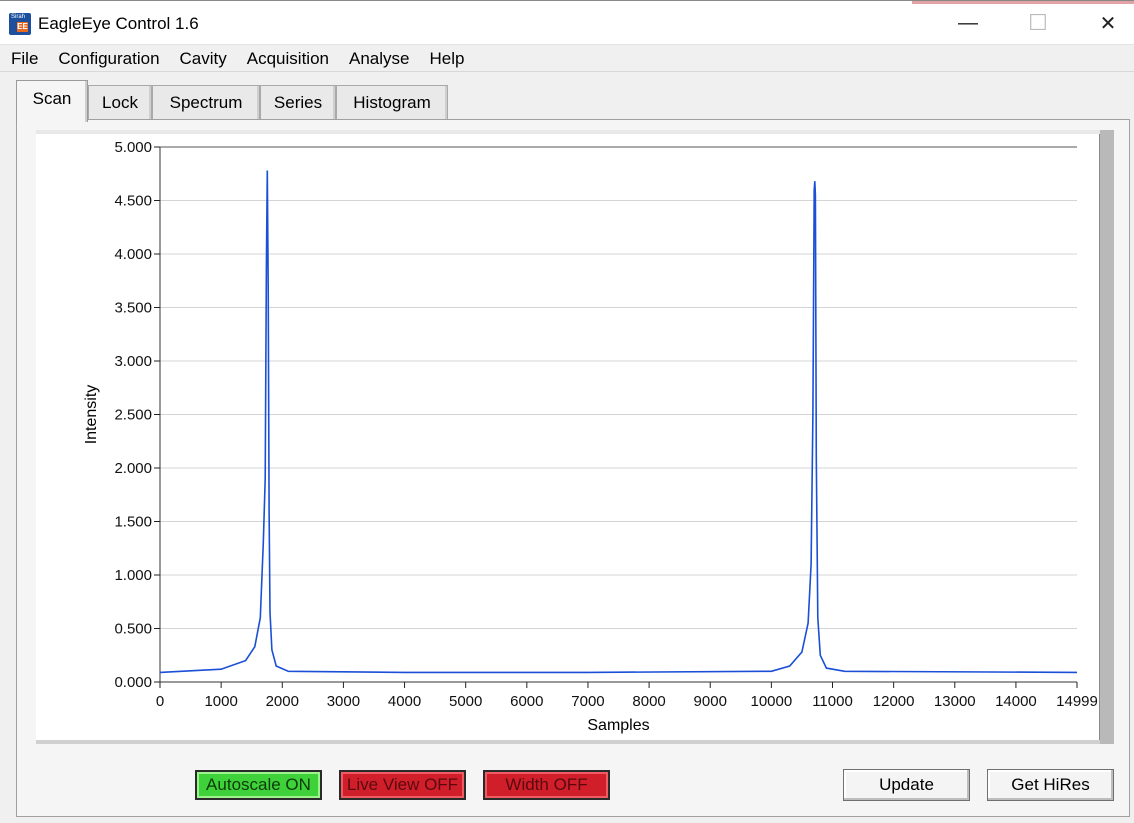 The height and width of the screenshot is (823, 1134). I want to click on live-view-label: Live View OFF, so click(402, 784).